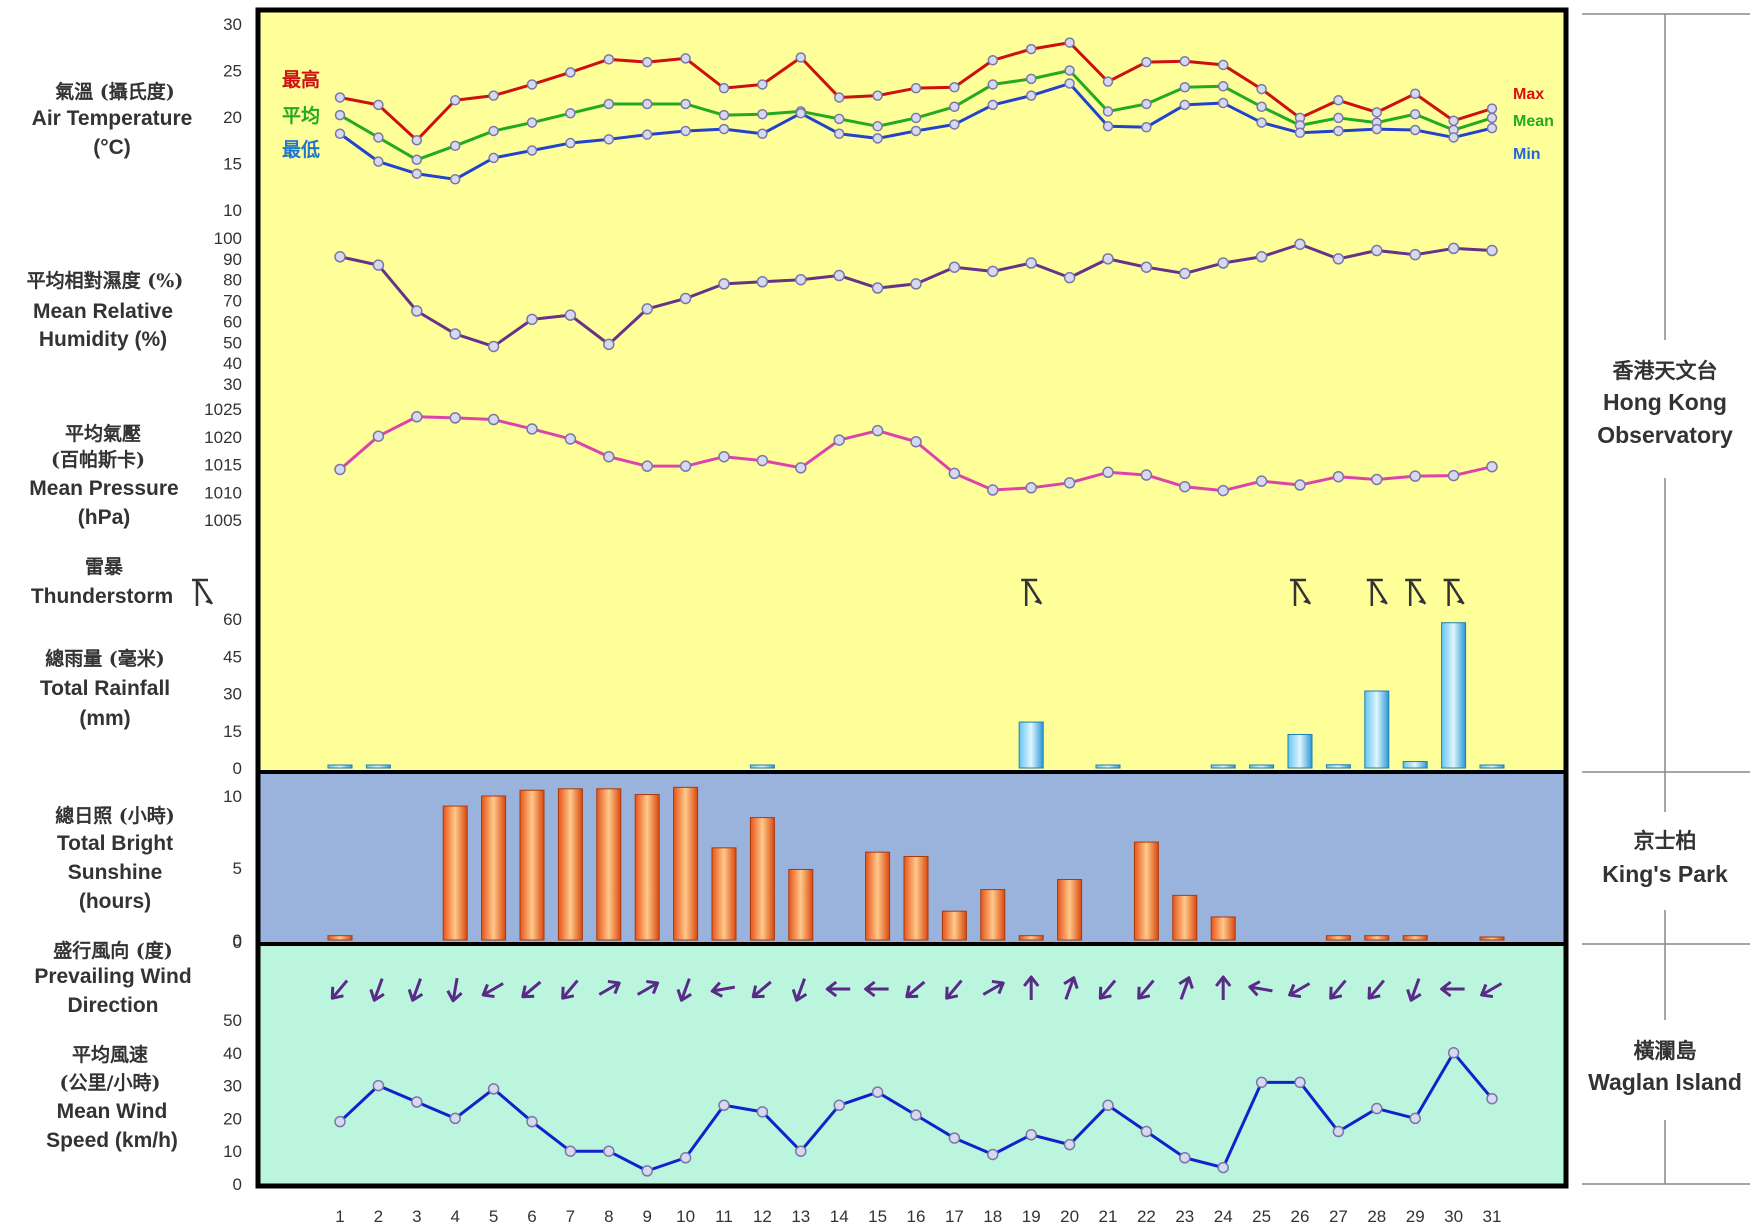 The height and width of the screenshot is (1229, 1760). I want to click on legend-mean-zh: 平均, so click(301, 115).